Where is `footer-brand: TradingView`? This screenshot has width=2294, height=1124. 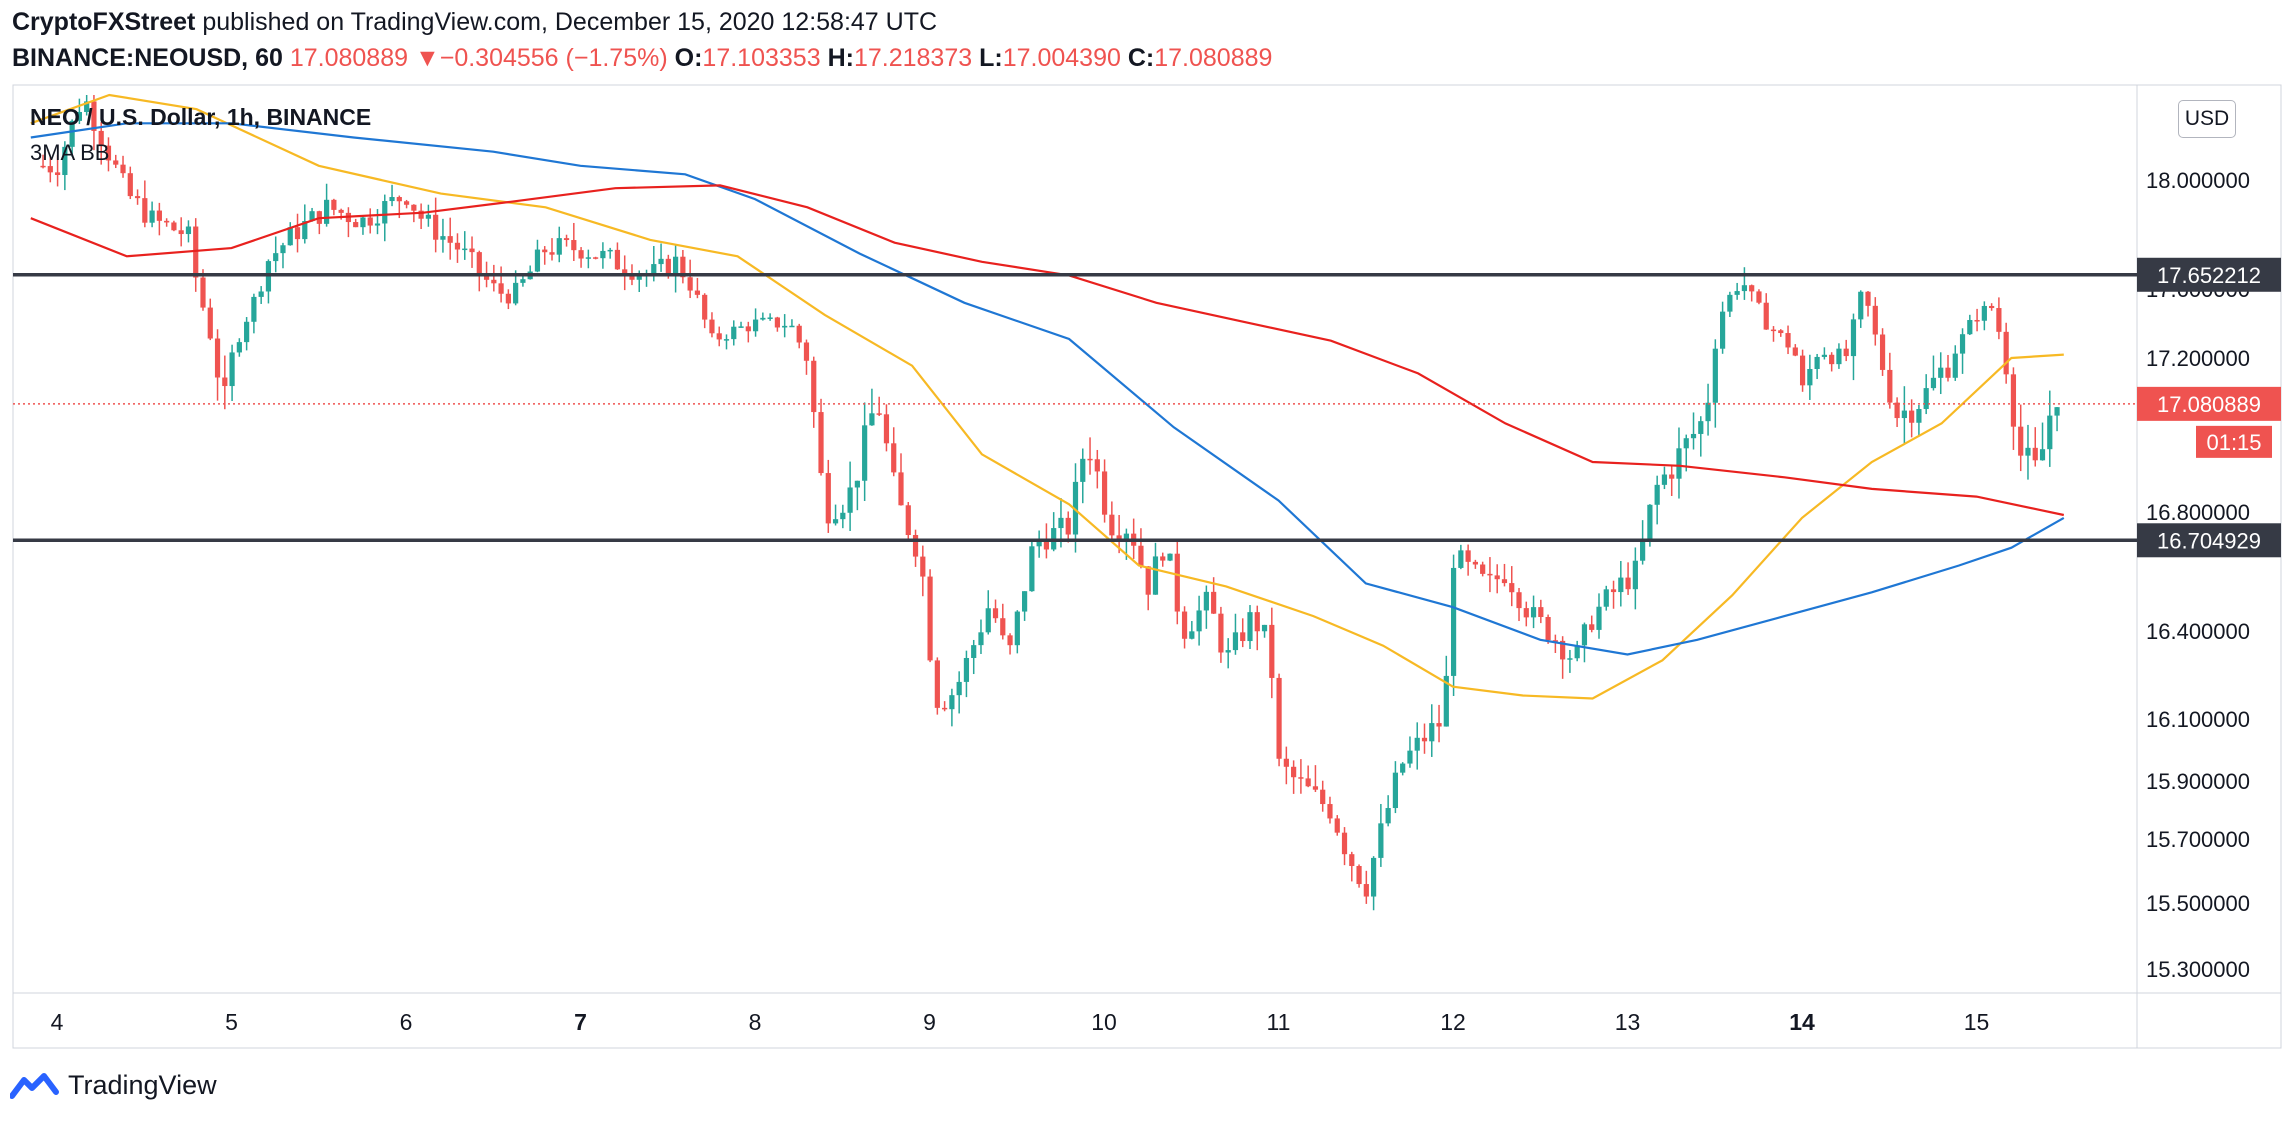 footer-brand: TradingView is located at coordinates (113, 1085).